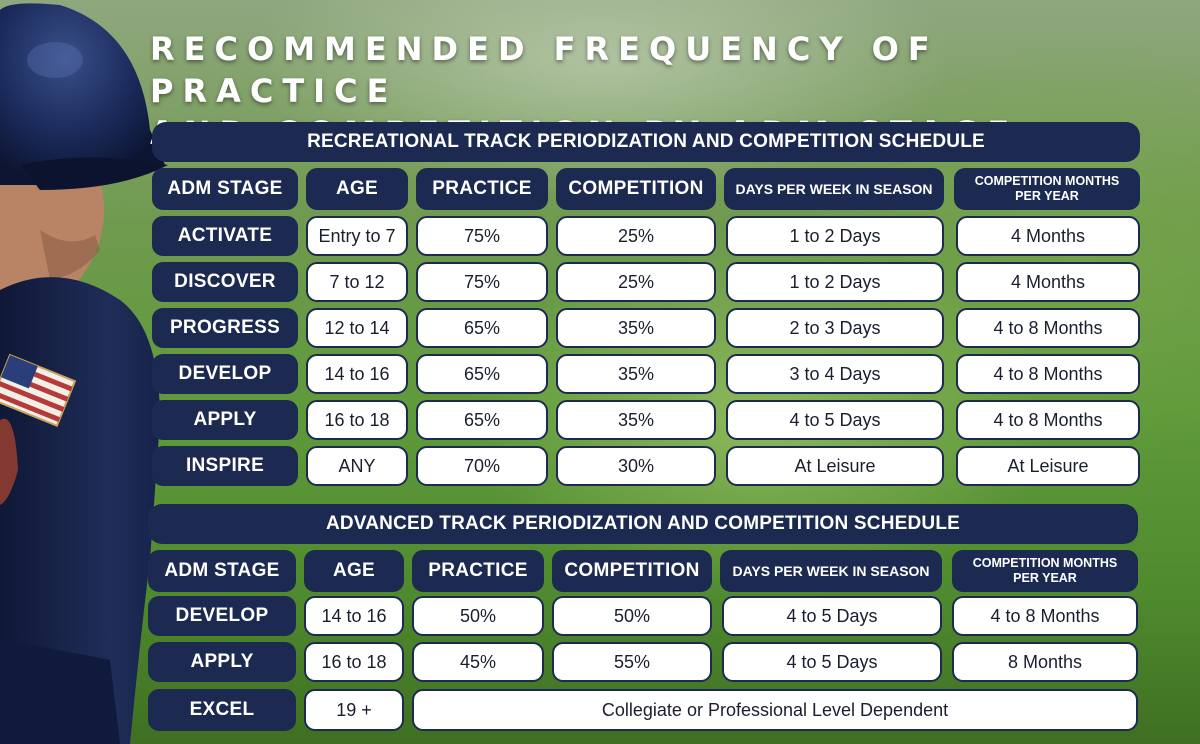  What do you see at coordinates (354, 710) in the screenshot?
I see `adv-row-3-age: 19 +` at bounding box center [354, 710].